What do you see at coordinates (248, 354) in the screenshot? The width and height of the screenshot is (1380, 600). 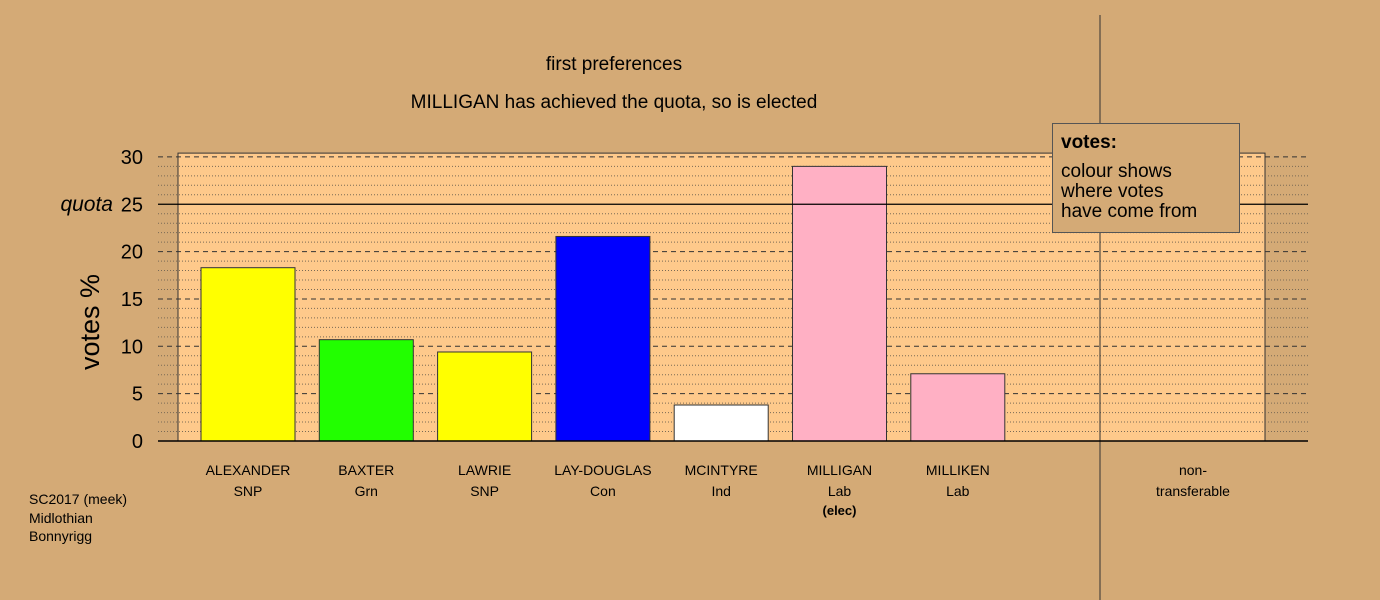 I see `bar-alexander` at bounding box center [248, 354].